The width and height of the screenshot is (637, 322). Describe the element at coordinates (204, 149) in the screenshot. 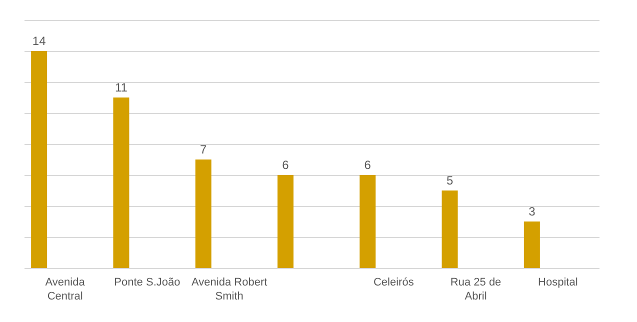

I see `data-label: 7` at that location.